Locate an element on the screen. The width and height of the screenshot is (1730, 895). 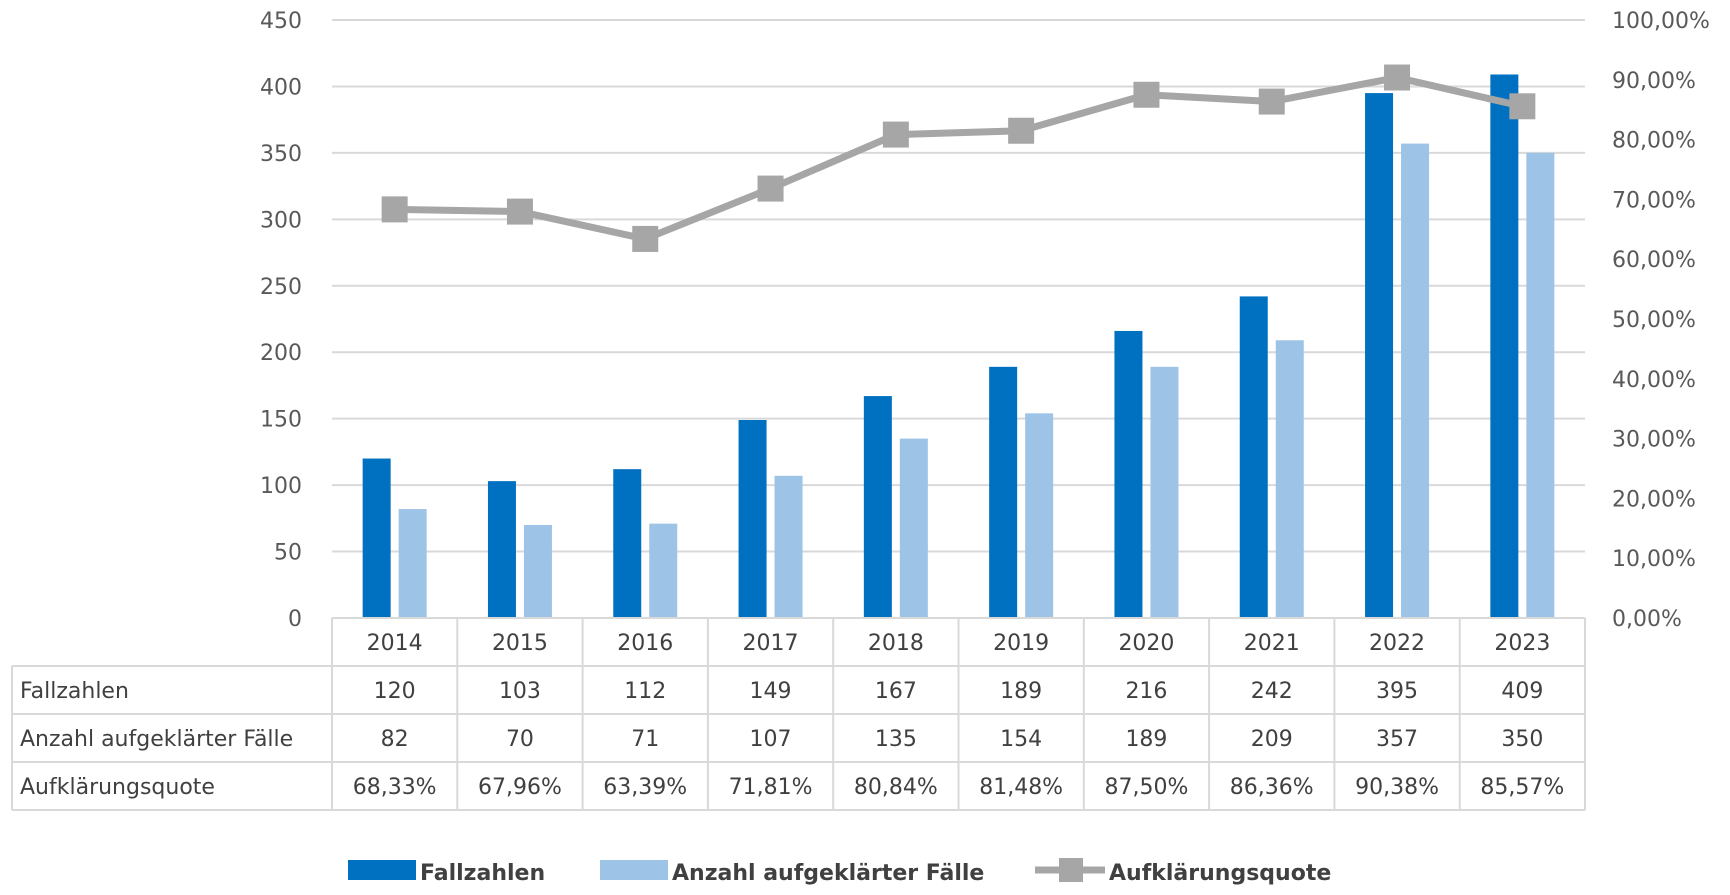
table-cell: 357 is located at coordinates (1397, 739).